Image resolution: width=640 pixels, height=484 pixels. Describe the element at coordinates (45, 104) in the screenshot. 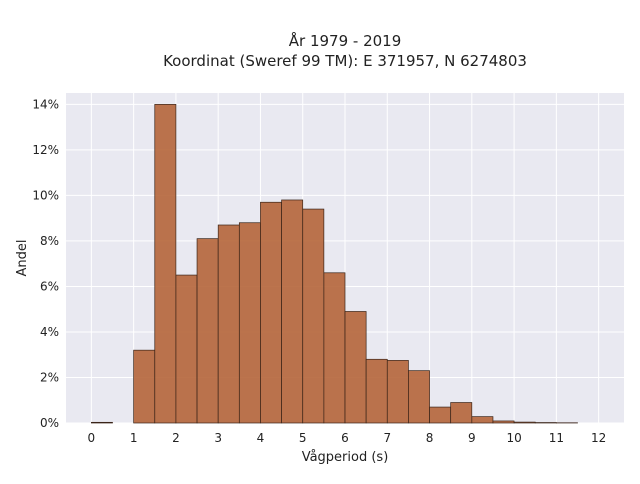

I see `y-tick-label: 14%` at that location.